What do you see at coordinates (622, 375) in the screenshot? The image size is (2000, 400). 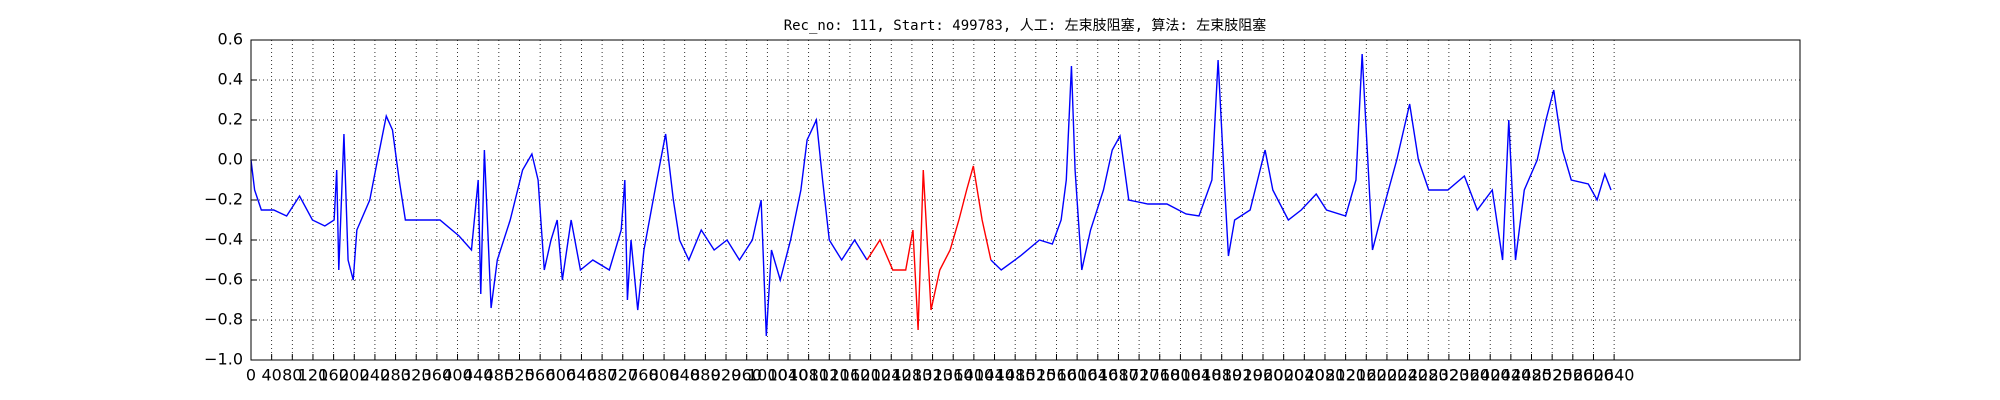 I see `x-tick-label: 720` at bounding box center [622, 375].